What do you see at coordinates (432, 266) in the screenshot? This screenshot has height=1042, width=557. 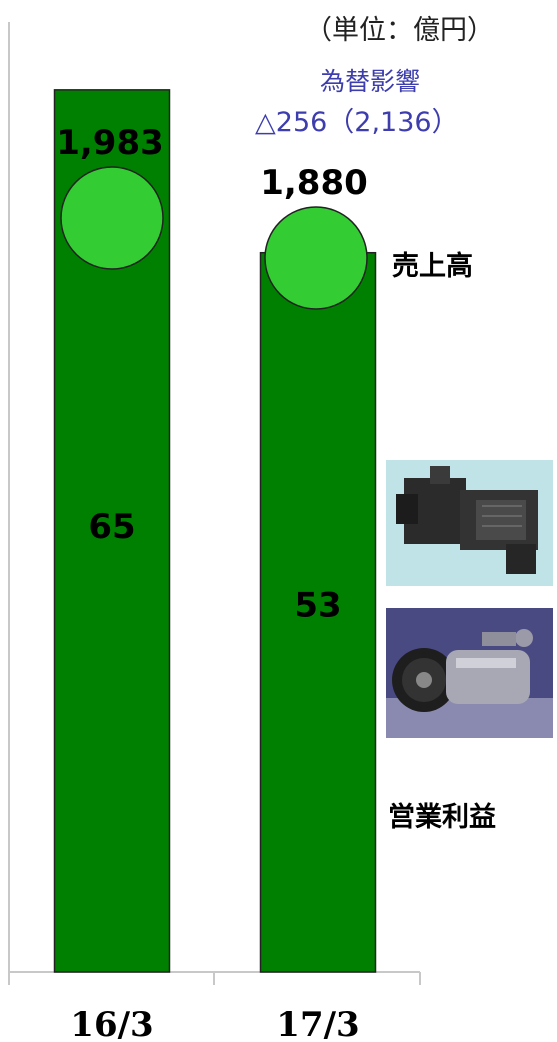 I see `sales-series-label: 売上高` at bounding box center [432, 266].